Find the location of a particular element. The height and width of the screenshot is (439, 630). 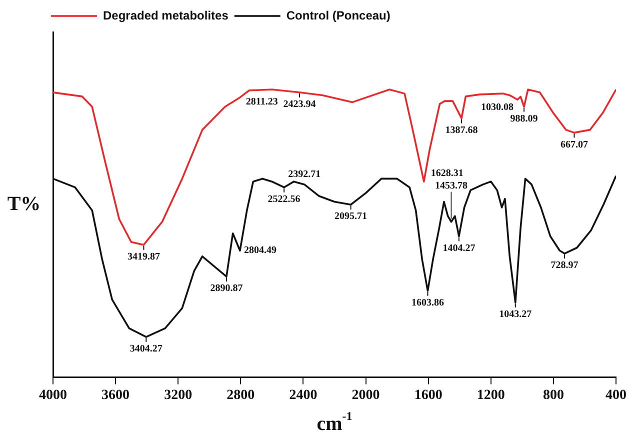

annotation: 2423.94 is located at coordinates (299, 104).